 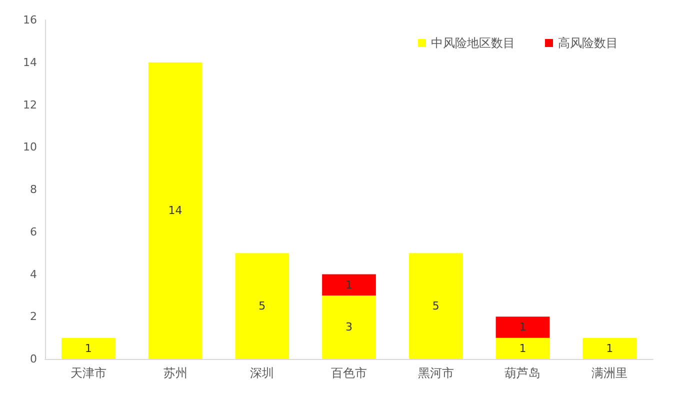 What do you see at coordinates (473, 43) in the screenshot?
I see `legend-label: 中风险地区数目` at bounding box center [473, 43].